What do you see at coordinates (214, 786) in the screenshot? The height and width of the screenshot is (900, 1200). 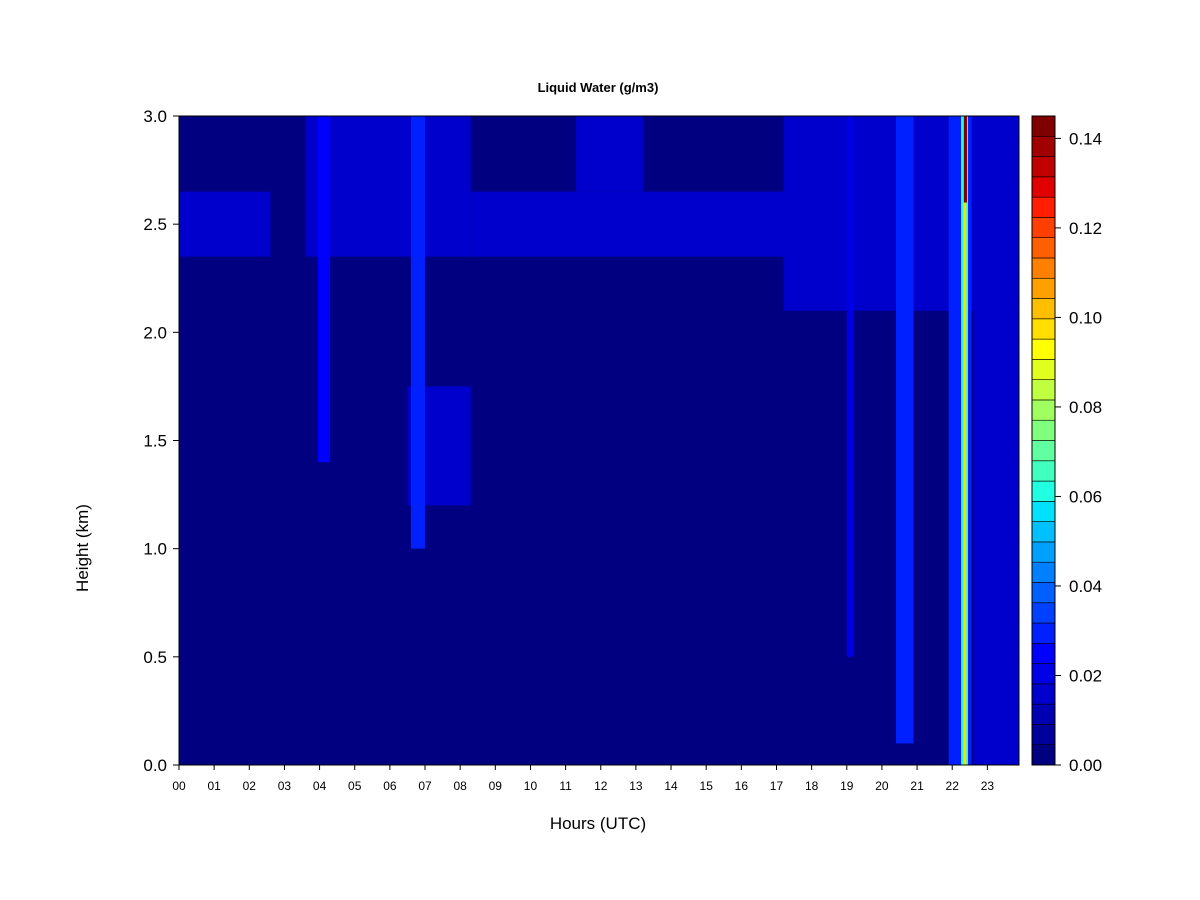 I see `x-tick-label: 01` at bounding box center [214, 786].